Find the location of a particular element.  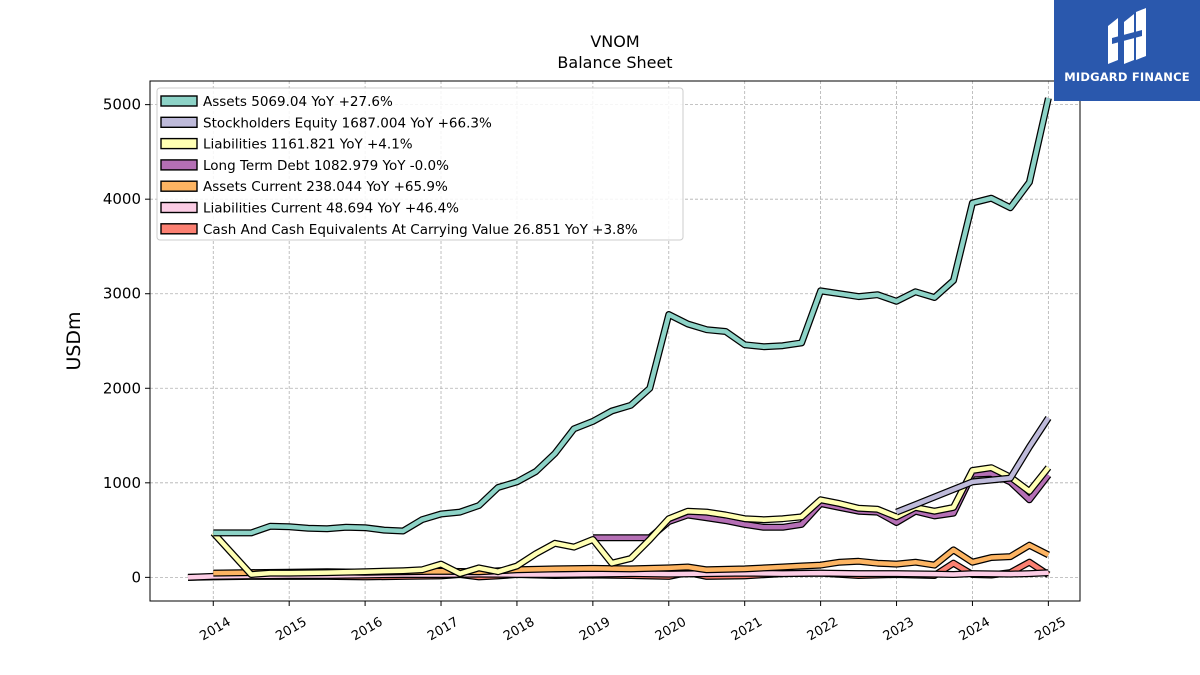

chart-title: VNOM is located at coordinates (614, 41).